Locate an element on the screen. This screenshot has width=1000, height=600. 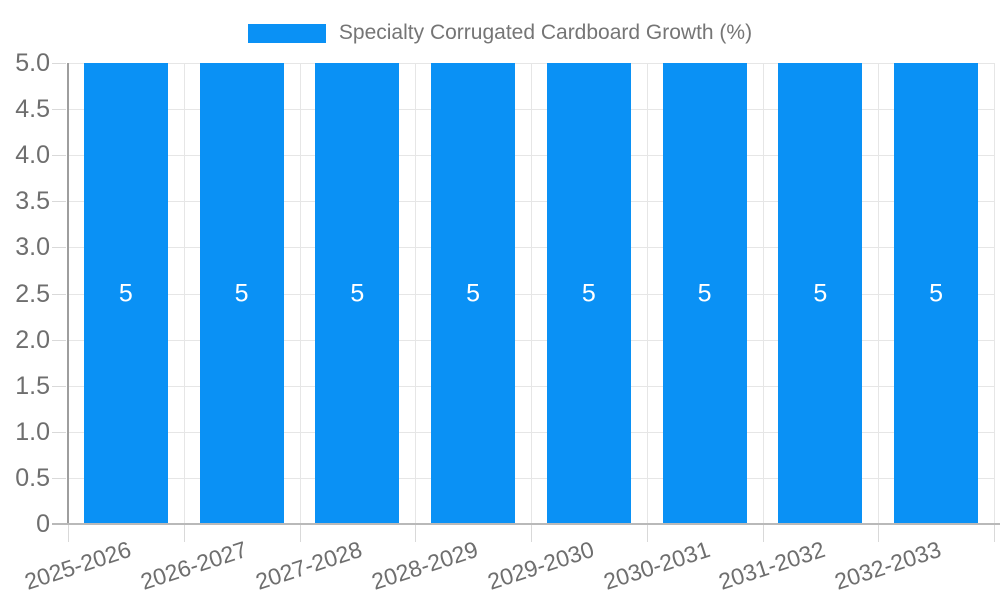
bar-2031-2032: 5 is located at coordinates (820, 293).